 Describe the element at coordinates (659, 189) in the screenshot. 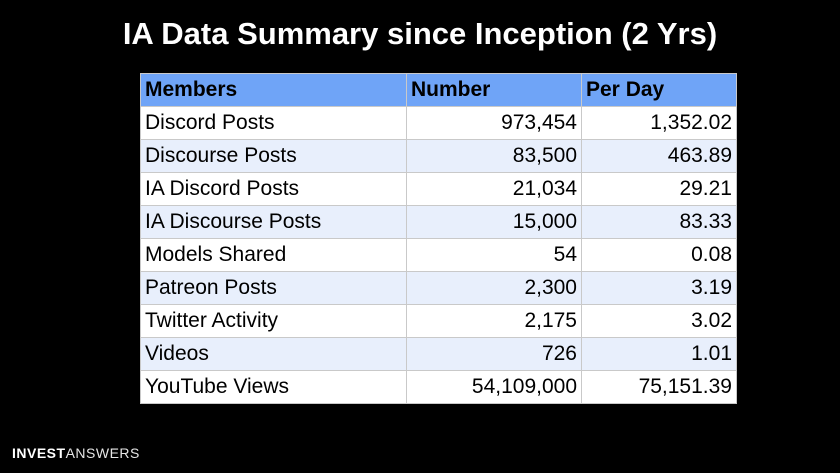

I see `cell-per-day: 29.21` at that location.